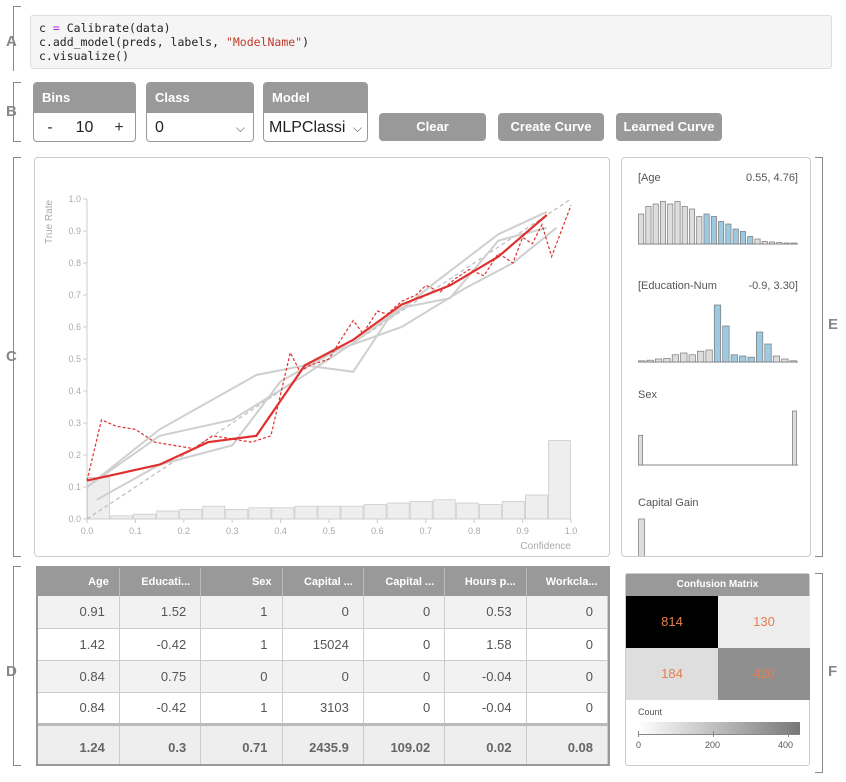 The image size is (846, 782). I want to click on column-header: Age, so click(79, 582).